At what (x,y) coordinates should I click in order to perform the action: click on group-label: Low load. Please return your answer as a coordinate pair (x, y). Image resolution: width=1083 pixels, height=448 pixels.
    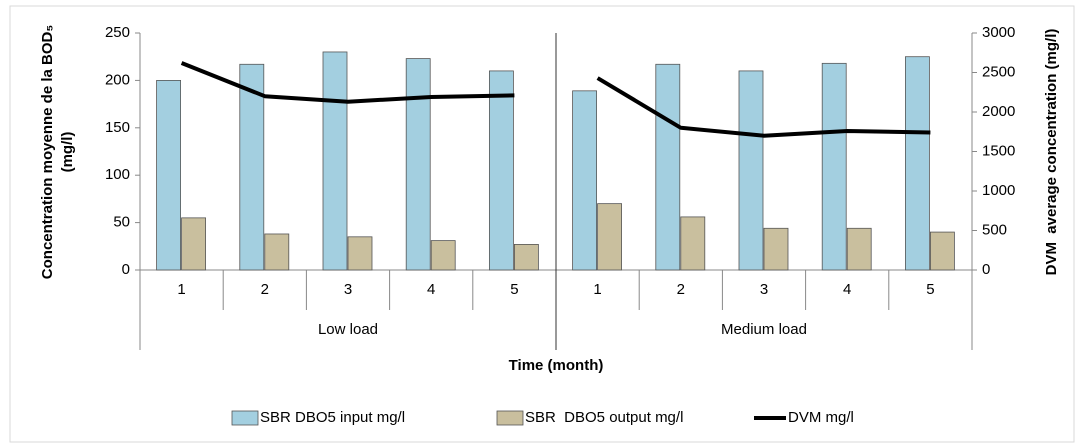
    Looking at the image, I should click on (348, 329).